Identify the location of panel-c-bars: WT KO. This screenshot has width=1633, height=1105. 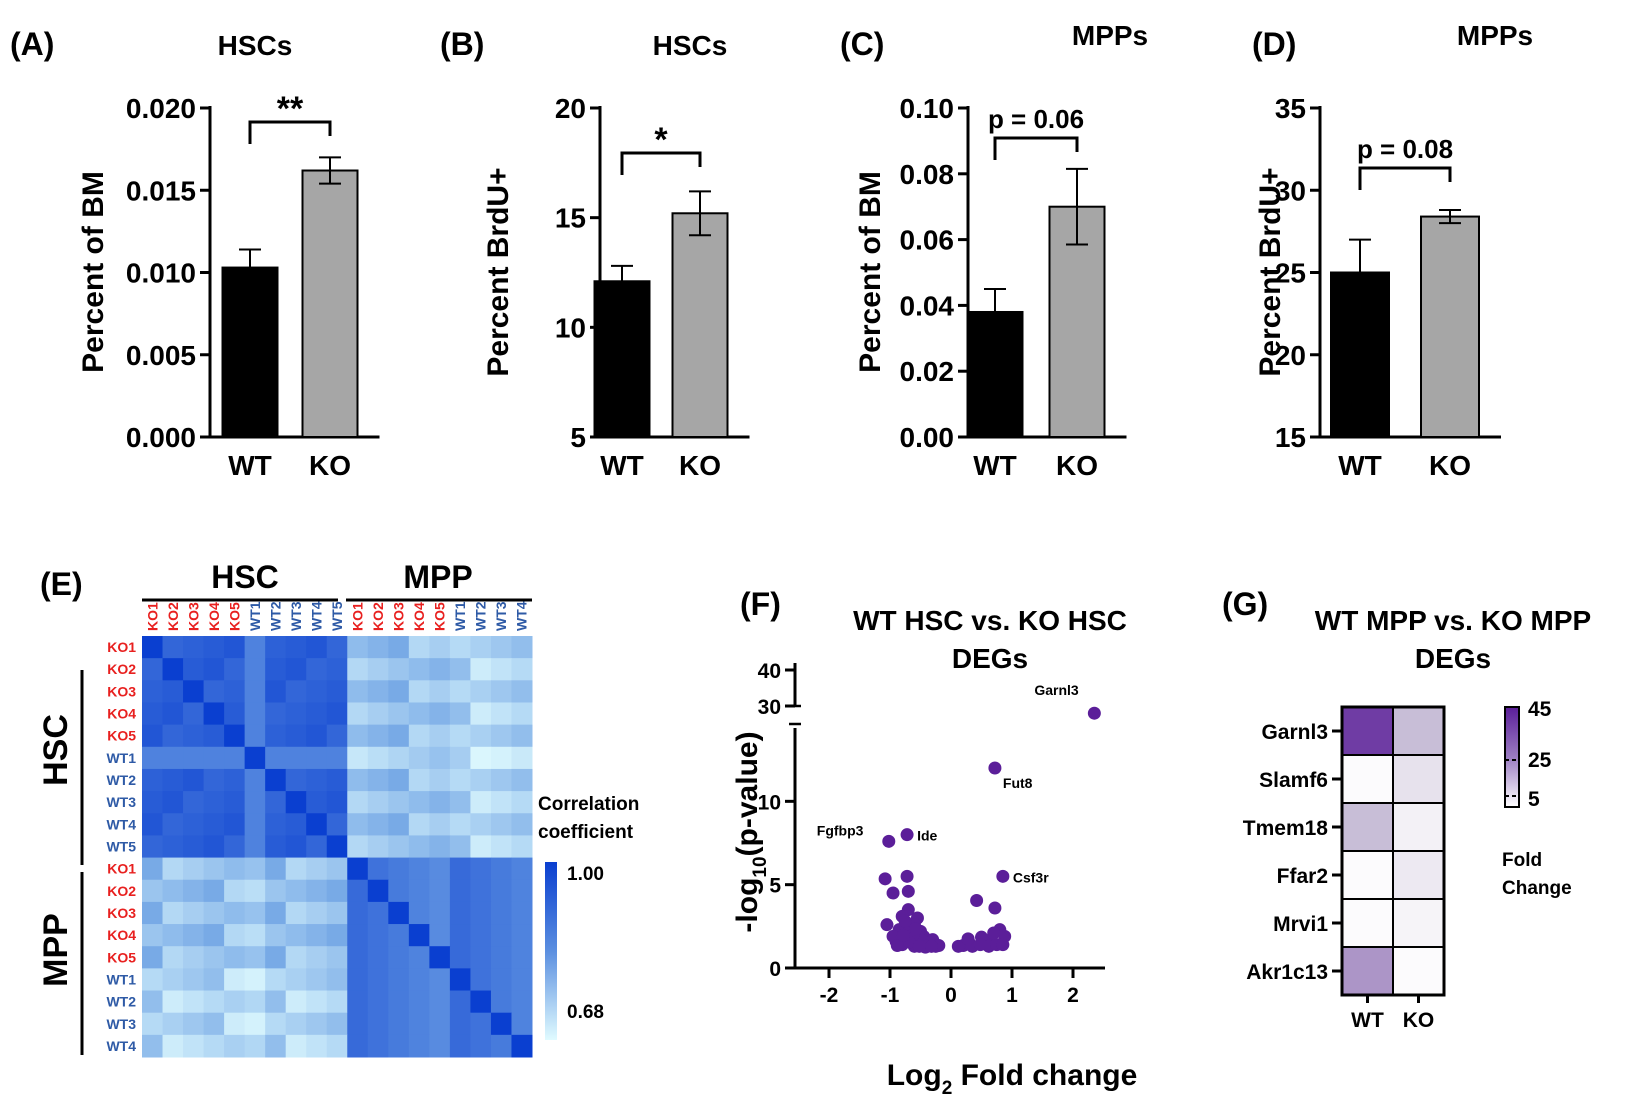
(1036, 324).